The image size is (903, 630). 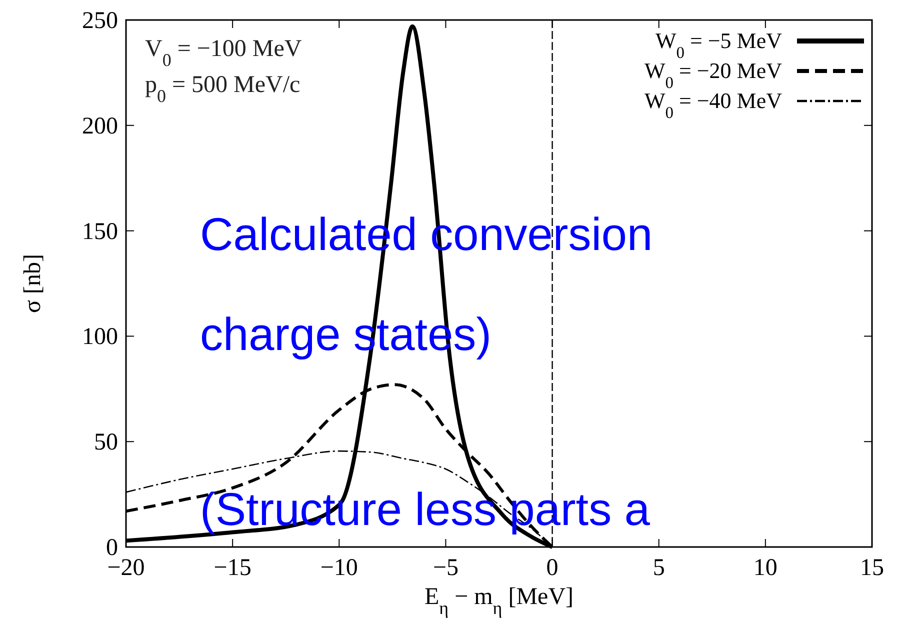 I want to click on y-axis-title: σ [nb], so click(x=33, y=283).